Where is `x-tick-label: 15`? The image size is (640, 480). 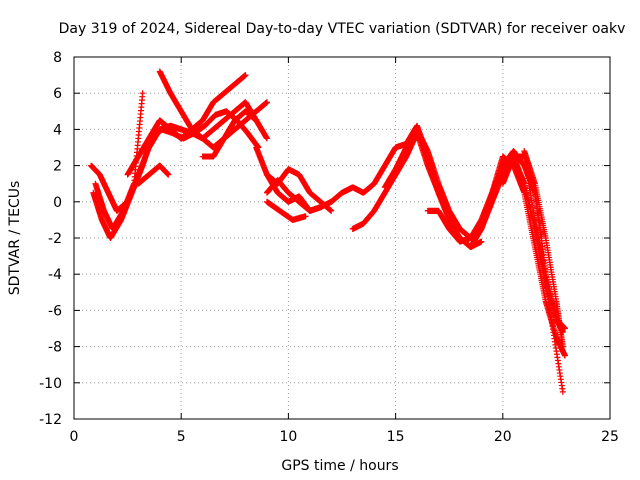
x-tick-label: 15 is located at coordinates (396, 437).